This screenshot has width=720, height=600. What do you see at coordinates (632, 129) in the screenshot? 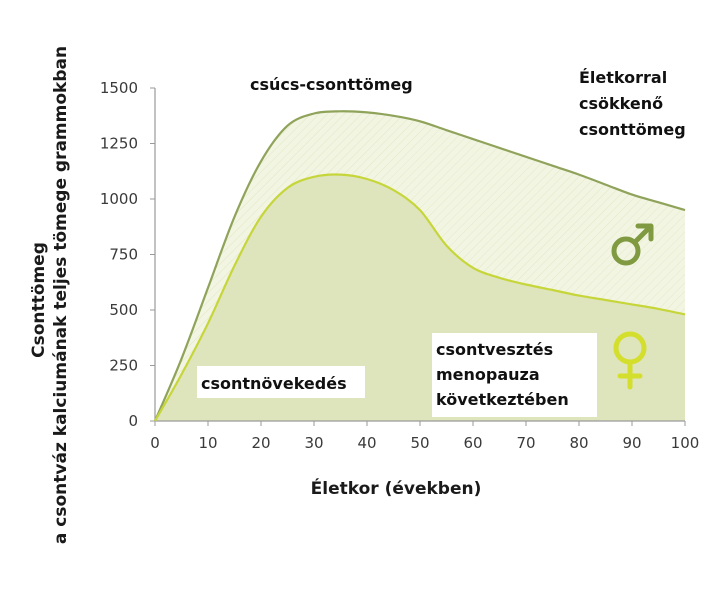
I see `decline-annotation-line3: csonttömeg` at bounding box center [632, 129].